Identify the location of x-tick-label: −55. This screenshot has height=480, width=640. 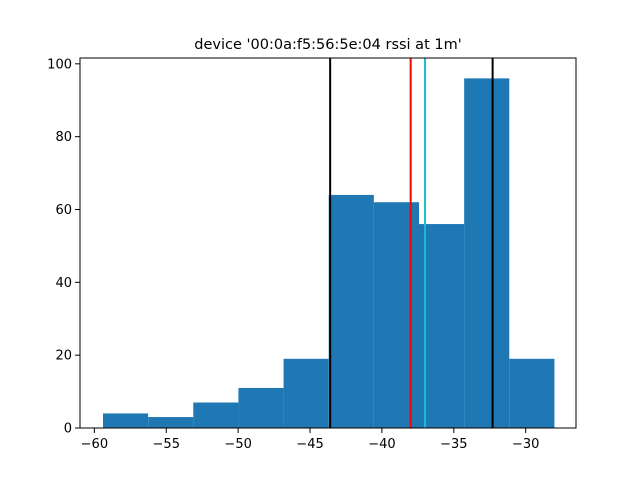
(166, 444).